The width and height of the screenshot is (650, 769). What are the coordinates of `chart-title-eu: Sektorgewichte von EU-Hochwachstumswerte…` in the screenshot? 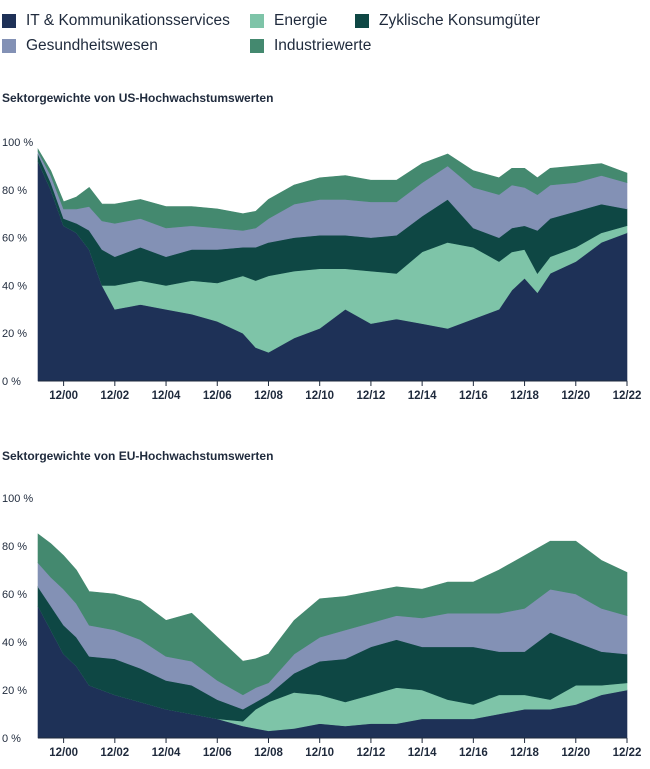 It's located at (138, 456).